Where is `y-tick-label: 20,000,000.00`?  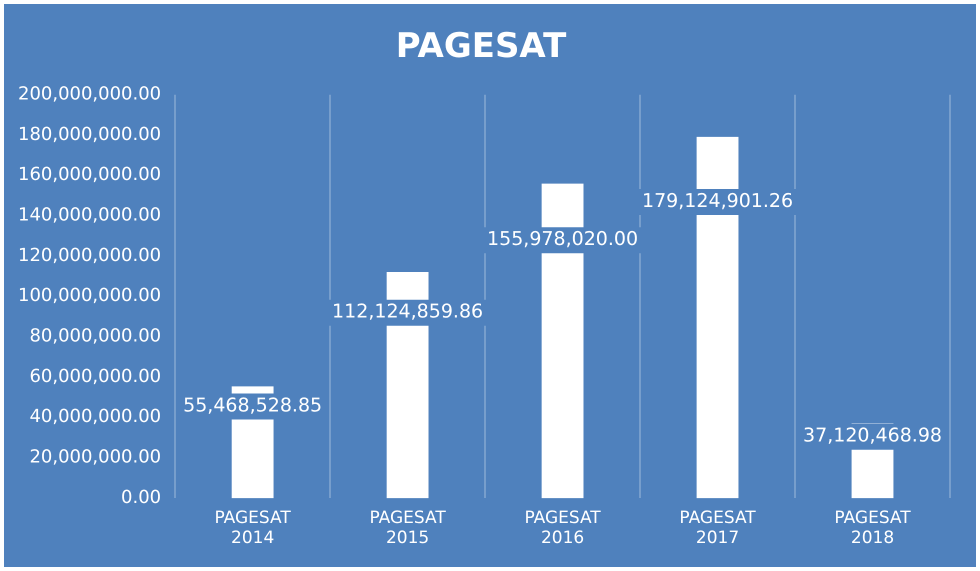 y-tick-label: 20,000,000.00 is located at coordinates (95, 457).